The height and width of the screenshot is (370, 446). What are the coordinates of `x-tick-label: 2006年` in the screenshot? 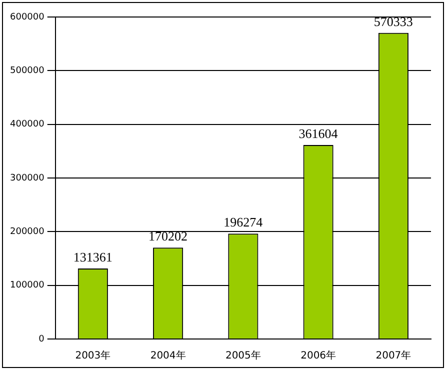 It's located at (318, 356).